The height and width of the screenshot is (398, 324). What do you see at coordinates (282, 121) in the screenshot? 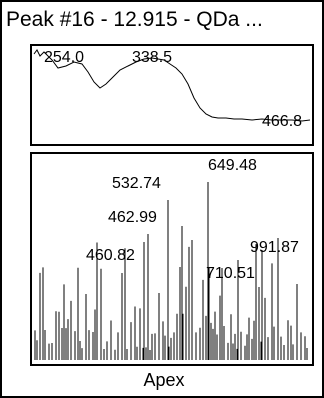
I see `uv-peak-label: 466.8` at bounding box center [282, 121].